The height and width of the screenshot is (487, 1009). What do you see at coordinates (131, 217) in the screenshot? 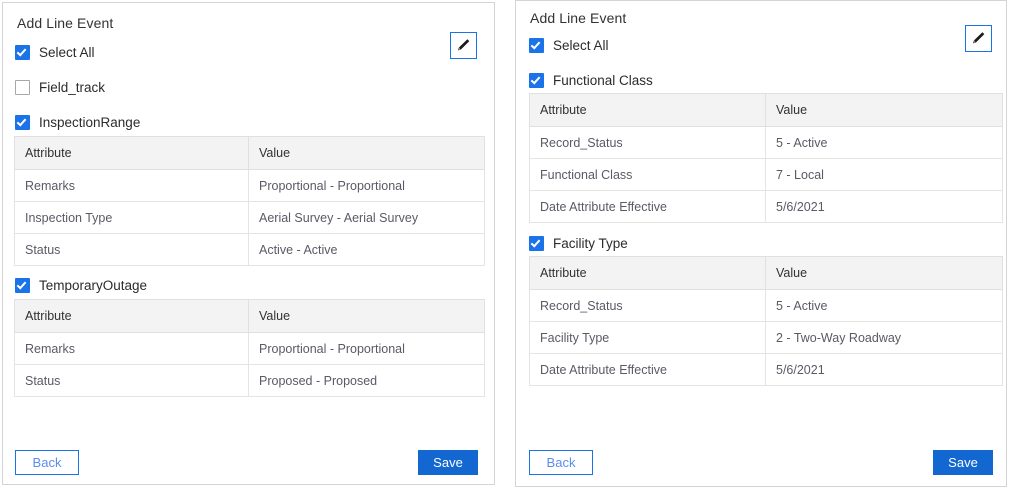
I see `cell-attribute: Inspection Type` at bounding box center [131, 217].